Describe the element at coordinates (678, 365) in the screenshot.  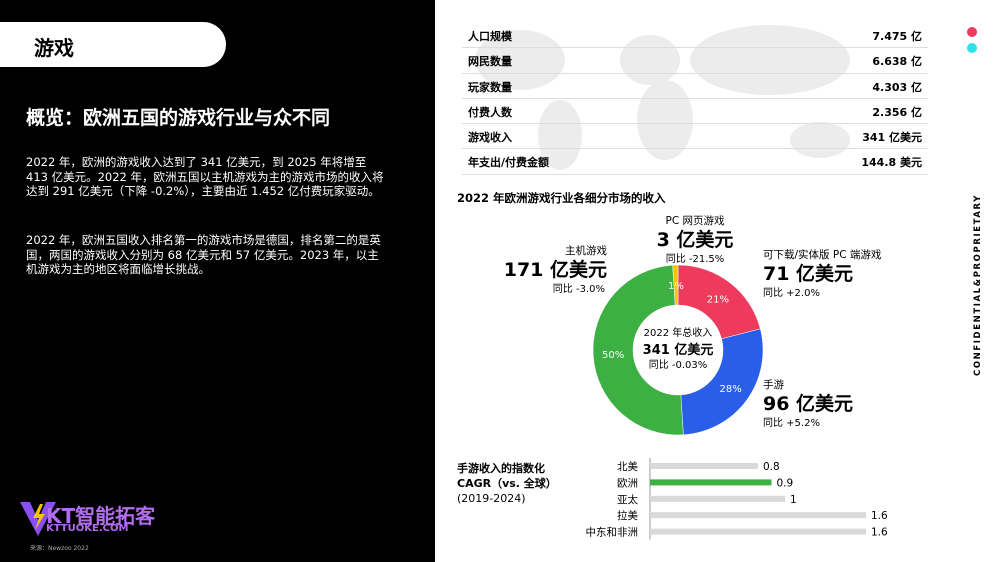
I see `center-change: 同比 -0.03%` at that location.